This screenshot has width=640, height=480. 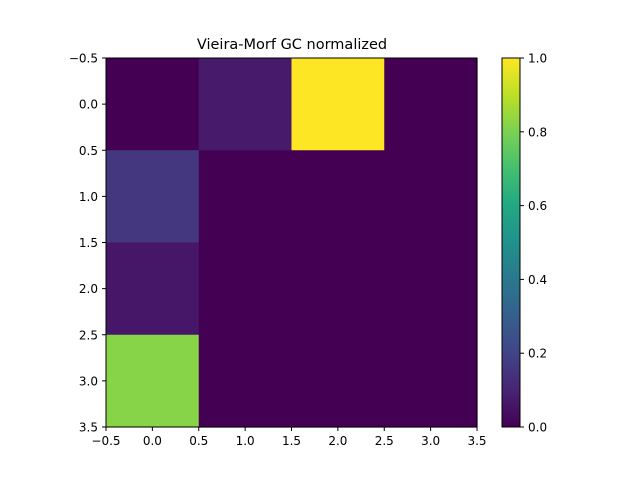 What do you see at coordinates (245, 441) in the screenshot?
I see `x-tick-label: 1.0` at bounding box center [245, 441].